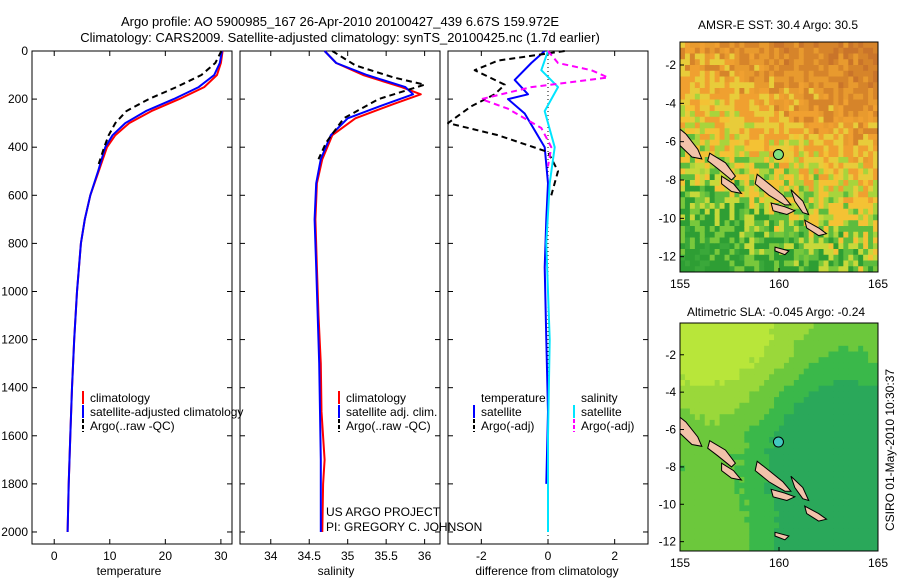 The height and width of the screenshot is (580, 900). I want to click on y-tick-label: 200, so click(18, 99).